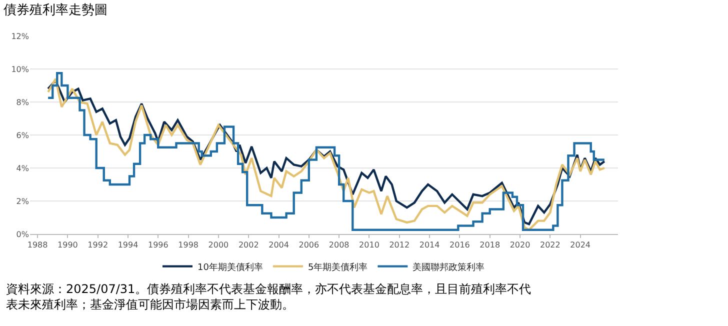 The height and width of the screenshot is (326, 728). I want to click on x-tick-label: 2004, so click(278, 245).